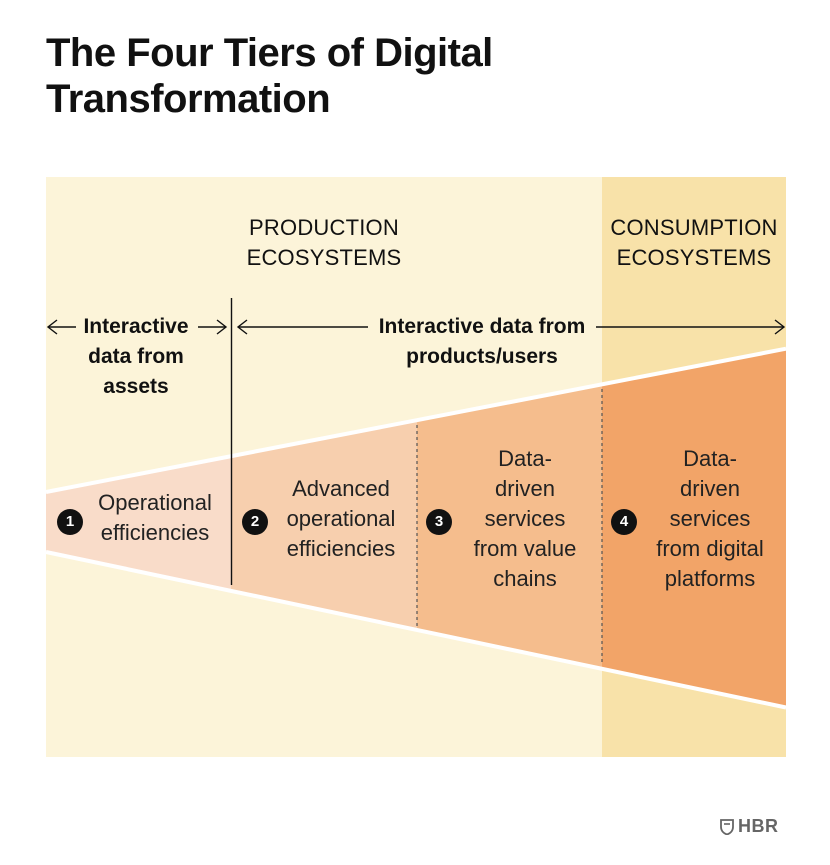  Describe the element at coordinates (525, 518) in the screenshot. I see `tier-3-label: Data- driven services from value chains` at that location.